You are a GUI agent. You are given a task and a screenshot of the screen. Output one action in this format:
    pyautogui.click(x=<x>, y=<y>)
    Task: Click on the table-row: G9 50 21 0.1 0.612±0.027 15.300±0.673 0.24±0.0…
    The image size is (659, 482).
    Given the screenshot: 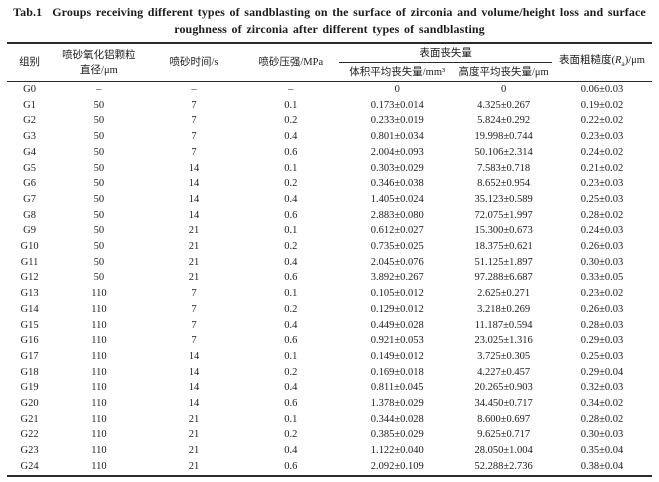 What is the action you would take?
    pyautogui.click(x=329, y=231)
    